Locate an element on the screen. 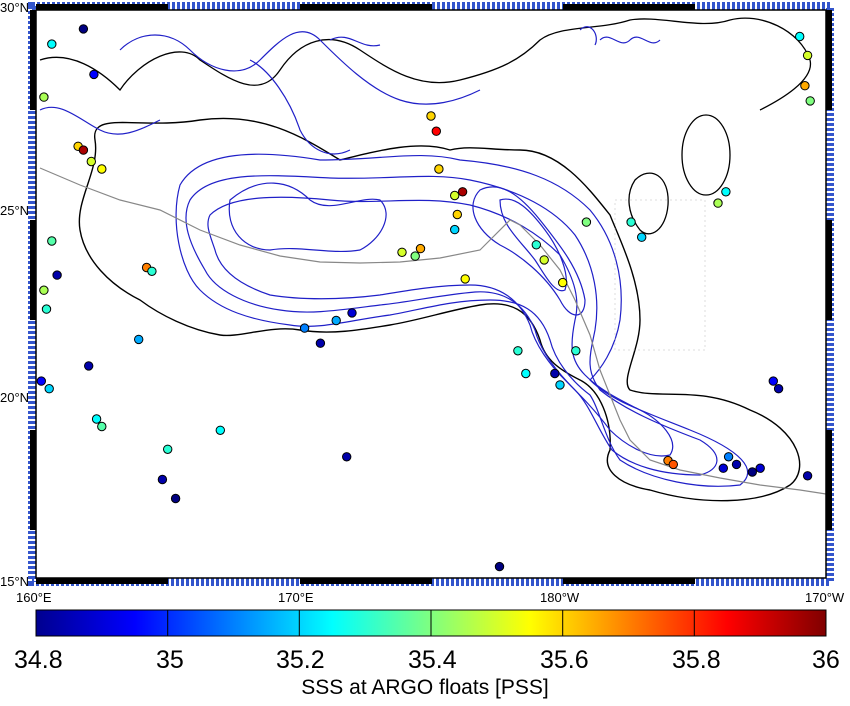 Image resolution: width=850 pixels, height=706 pixels. lon-label-170w: 170°W is located at coordinates (825, 597).